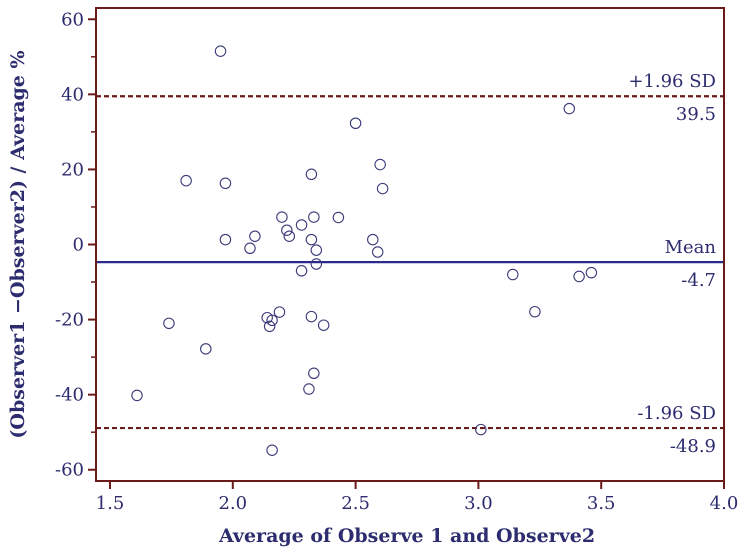  Describe the element at coordinates (696, 114) in the screenshot. I see `line-label-bottom: 39.5` at that location.